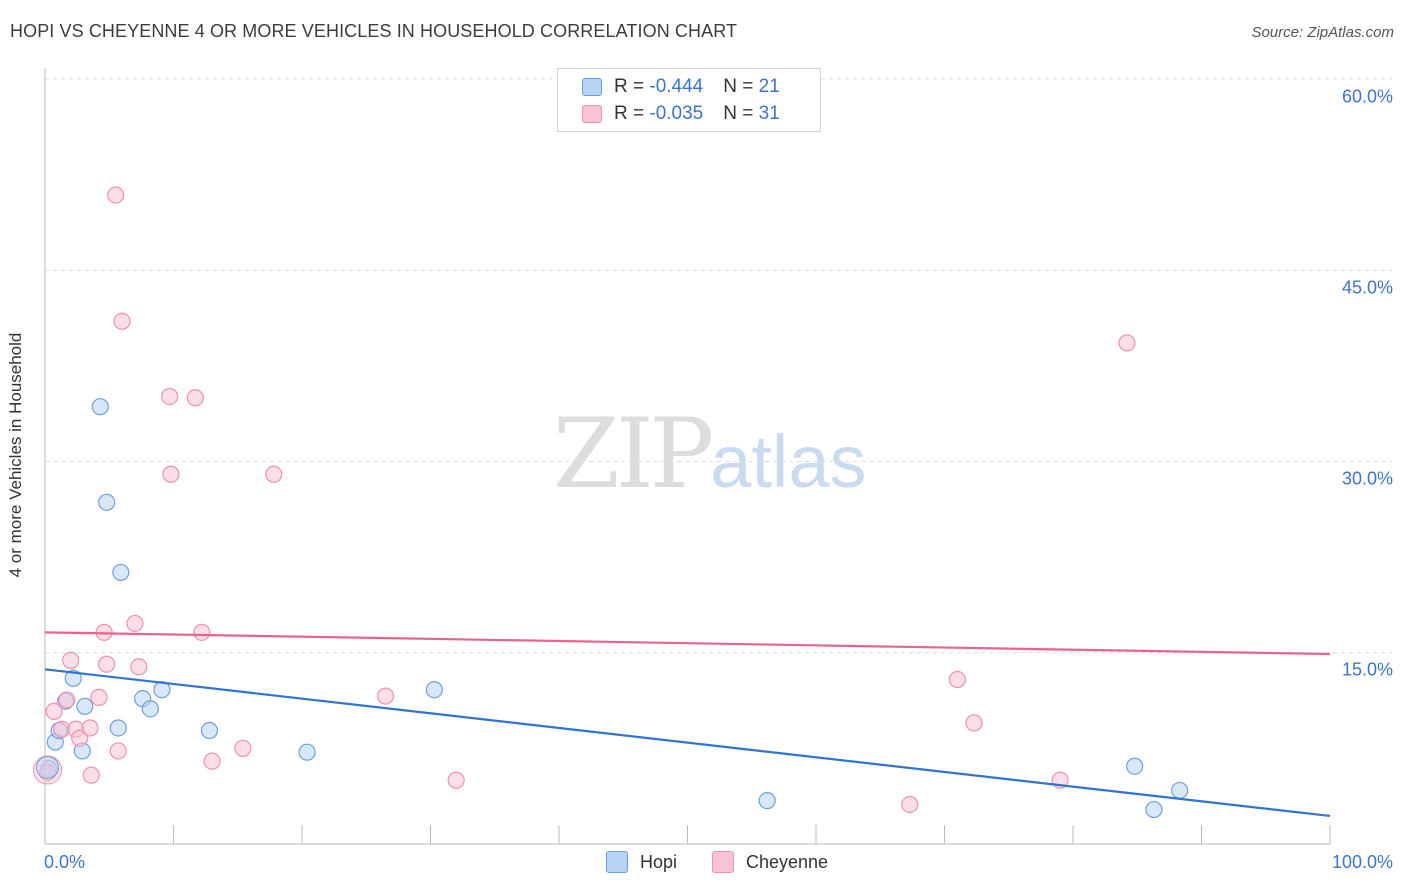 The height and width of the screenshot is (892, 1406). I want to click on y-tick-label: 45.0%, so click(1367, 287).